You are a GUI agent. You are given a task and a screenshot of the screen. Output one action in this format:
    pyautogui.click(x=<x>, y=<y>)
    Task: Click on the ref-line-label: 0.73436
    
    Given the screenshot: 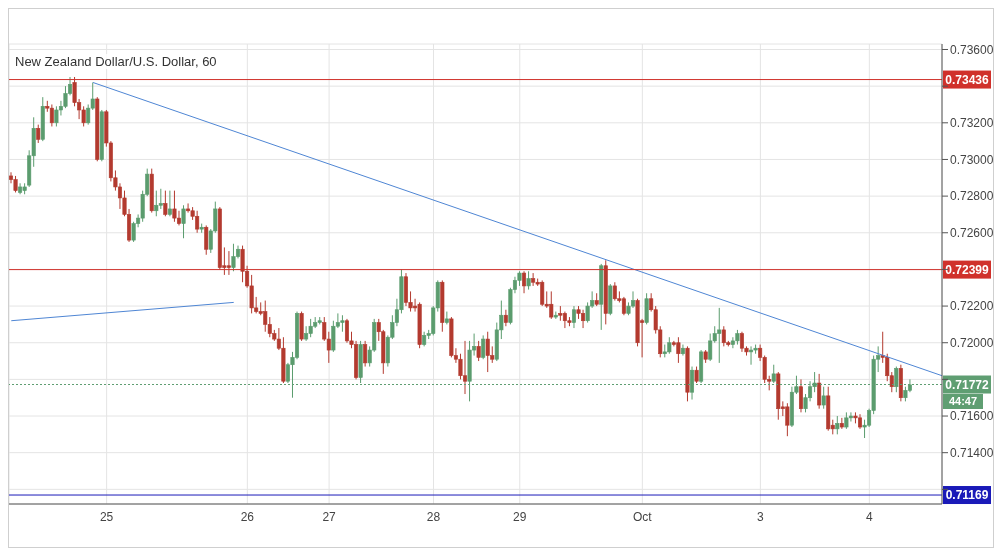 What is the action you would take?
    pyautogui.click(x=967, y=79)
    